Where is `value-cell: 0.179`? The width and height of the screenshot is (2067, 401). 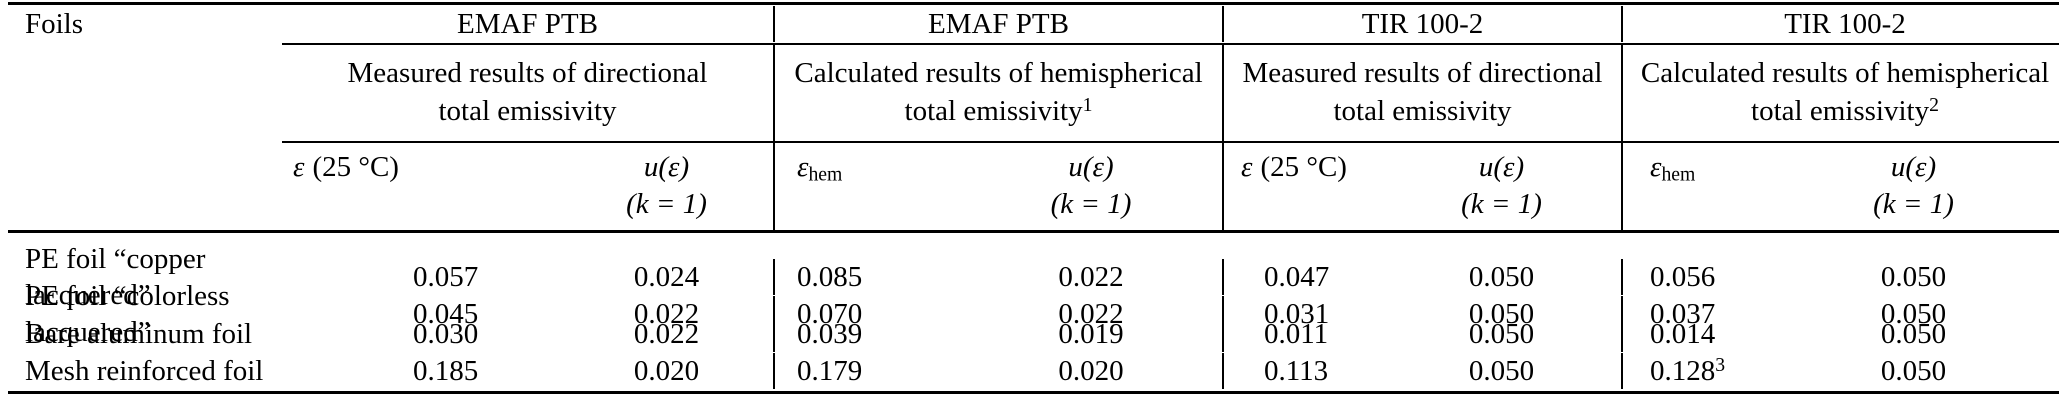
value-cell: 0.179 is located at coordinates (866, 370).